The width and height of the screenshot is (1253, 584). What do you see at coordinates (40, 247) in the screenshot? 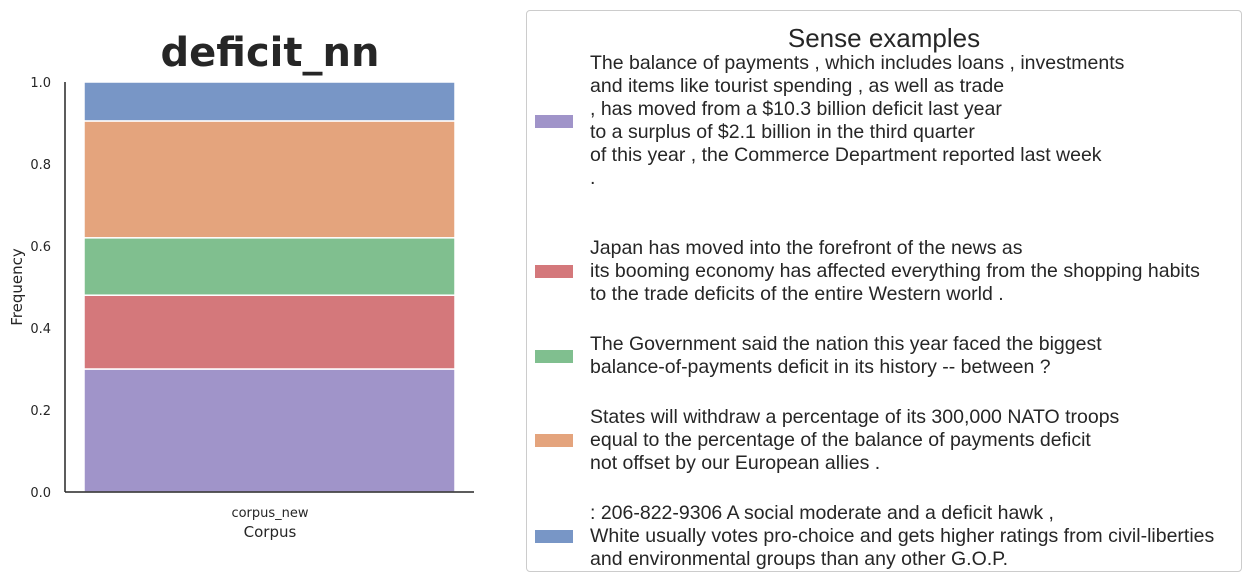
I see `y-tick-label: 0.6` at bounding box center [40, 247].